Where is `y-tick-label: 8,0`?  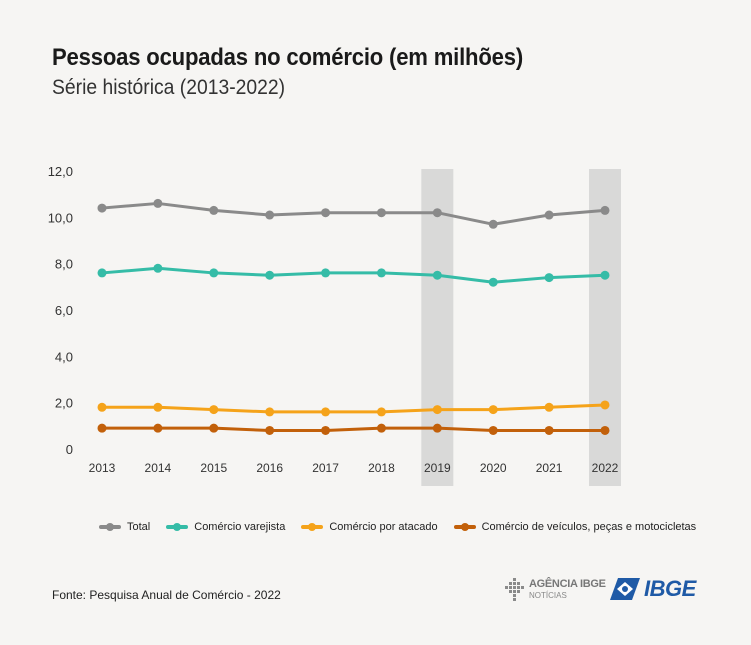 y-tick-label: 8,0 is located at coordinates (64, 264).